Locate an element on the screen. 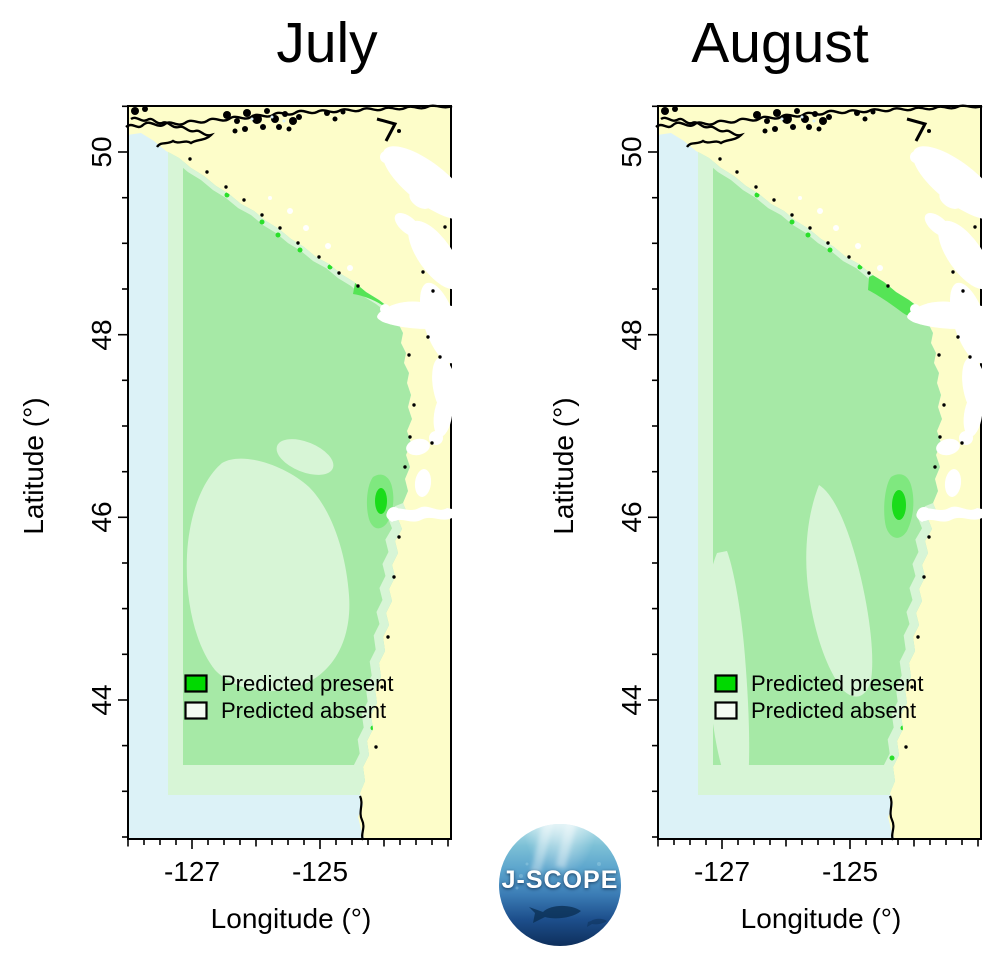  legend-absent-label-august: Predicted absent is located at coordinates (834, 710).